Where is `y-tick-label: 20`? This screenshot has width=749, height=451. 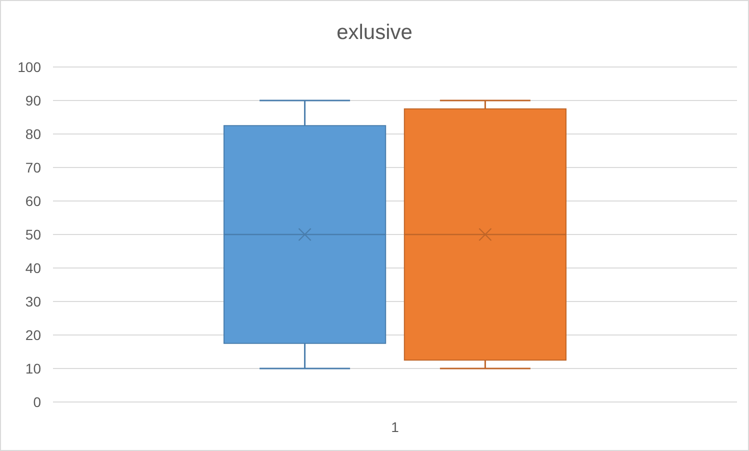
y-tick-label: 20 is located at coordinates (33, 334).